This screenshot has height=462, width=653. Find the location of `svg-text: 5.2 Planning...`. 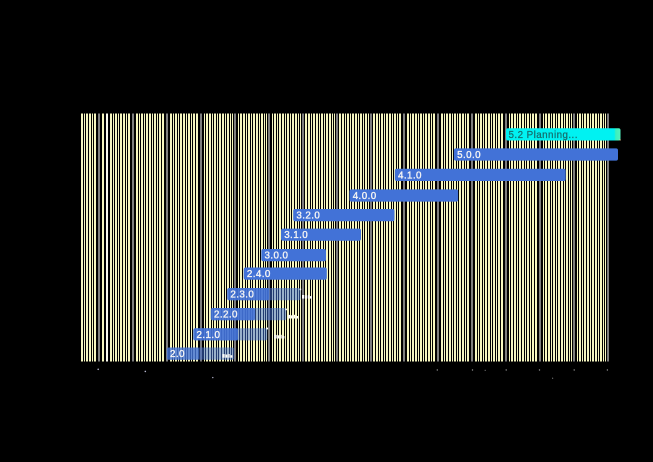

svg-text: 5.2 Planning... is located at coordinates (543, 135).